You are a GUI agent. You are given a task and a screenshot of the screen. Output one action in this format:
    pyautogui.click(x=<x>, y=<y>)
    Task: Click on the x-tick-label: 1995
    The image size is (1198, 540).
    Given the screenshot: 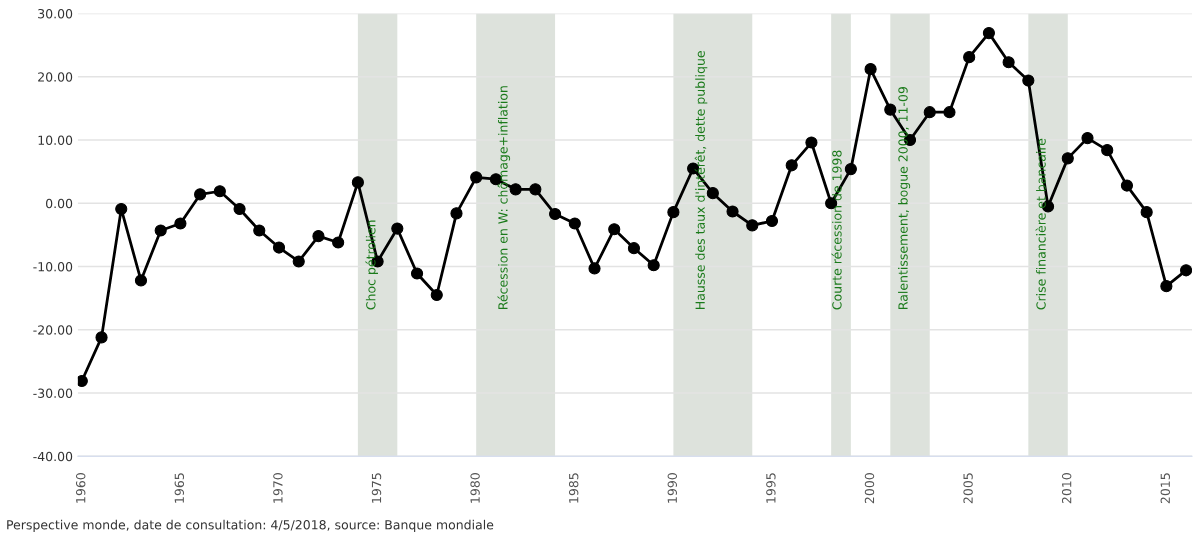 What is the action you would take?
    pyautogui.click(x=771, y=488)
    